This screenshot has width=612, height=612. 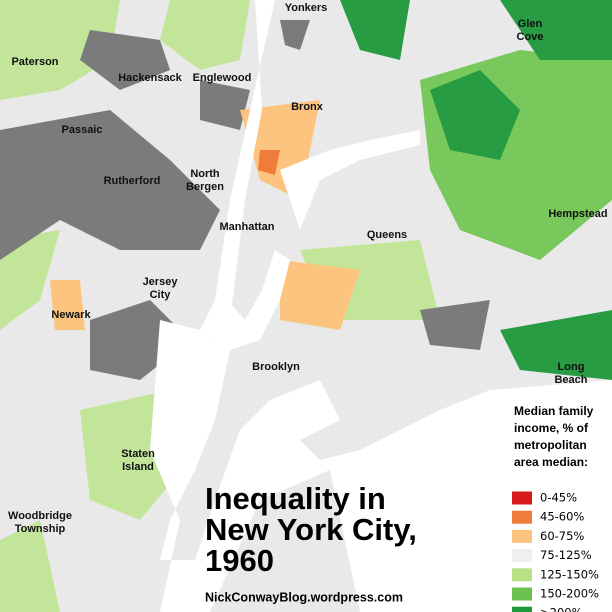 What do you see at coordinates (551, 428) in the screenshot?
I see `legend-title: income, % of` at bounding box center [551, 428].